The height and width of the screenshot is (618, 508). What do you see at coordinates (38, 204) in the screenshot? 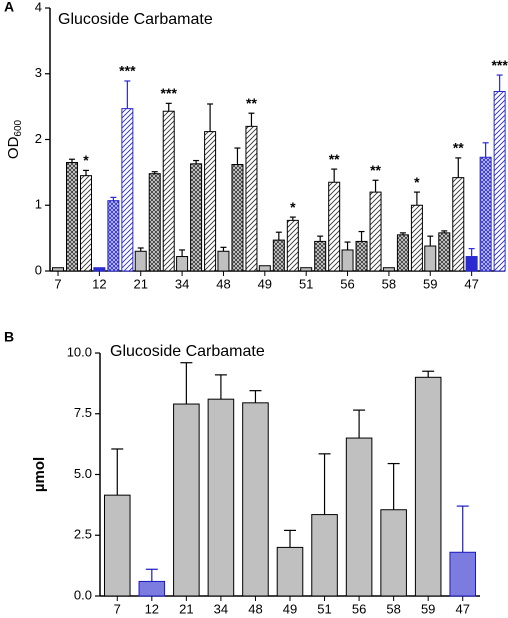
I see `y-tick-label: 1` at bounding box center [38, 204].